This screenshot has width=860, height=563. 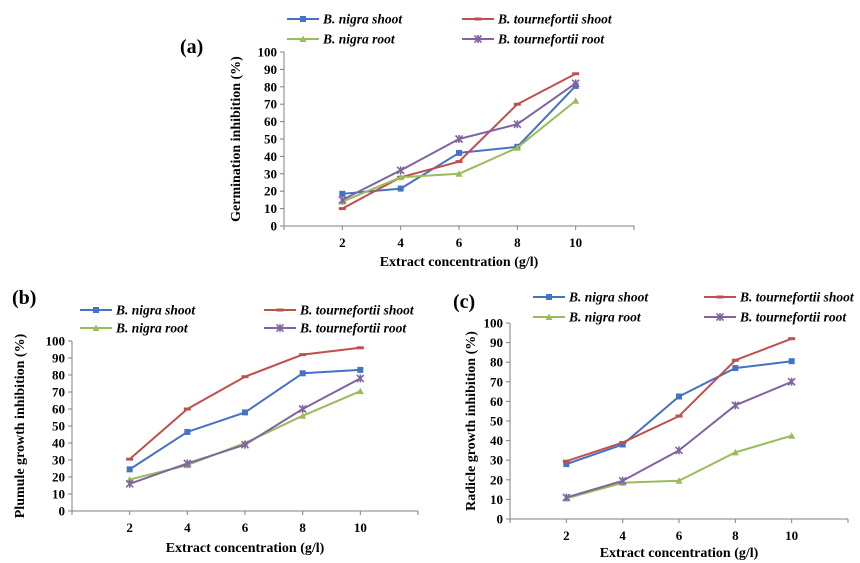 I want to click on y-tick-label: 100, so click(x=56, y=341).